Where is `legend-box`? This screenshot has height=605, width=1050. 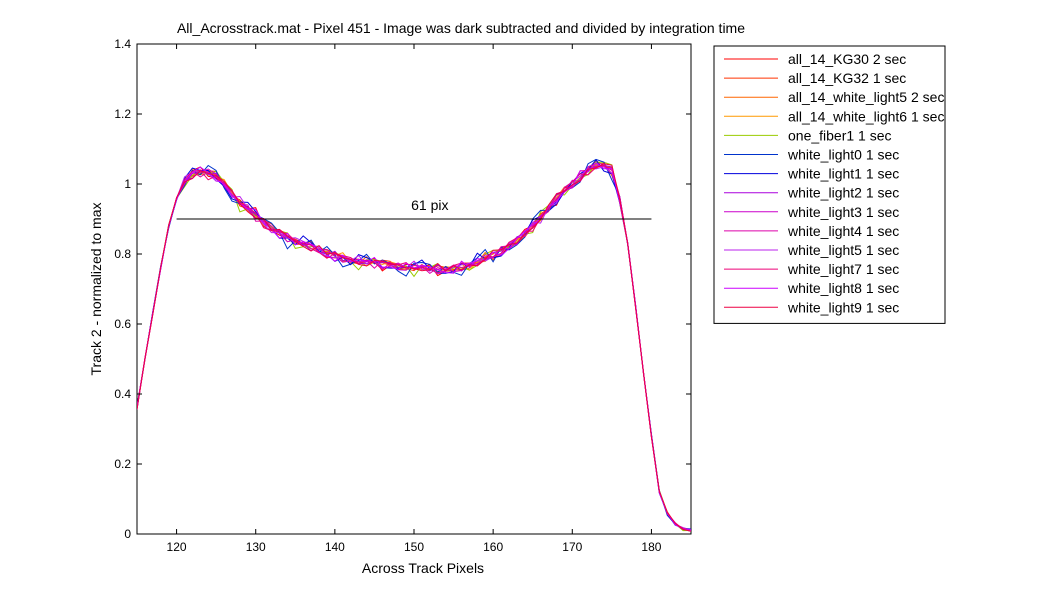
legend-box is located at coordinates (829, 184).